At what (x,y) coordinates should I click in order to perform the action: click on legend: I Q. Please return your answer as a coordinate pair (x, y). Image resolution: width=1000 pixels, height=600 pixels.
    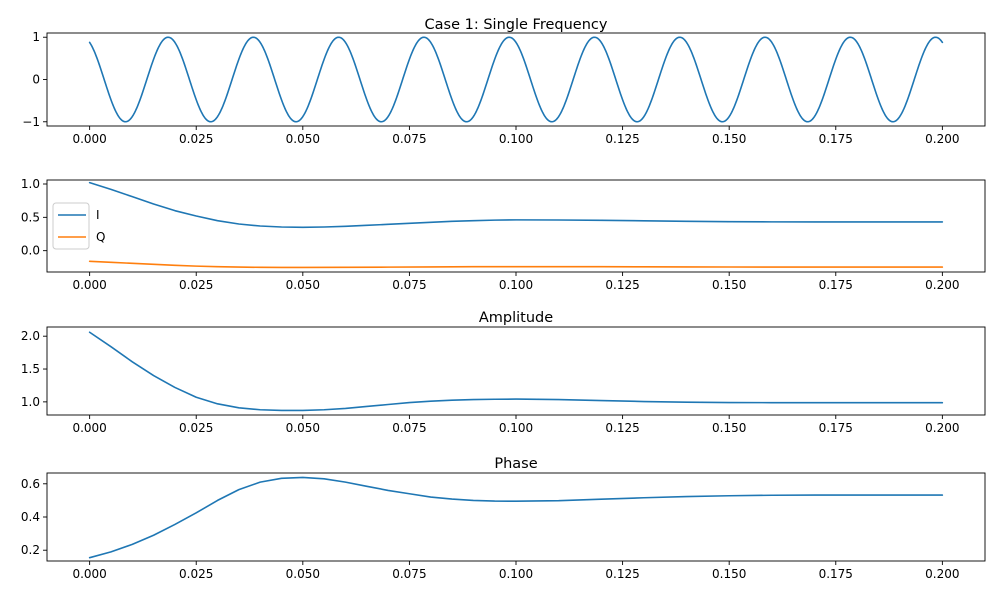
    Looking at the image, I should click on (78, 226).